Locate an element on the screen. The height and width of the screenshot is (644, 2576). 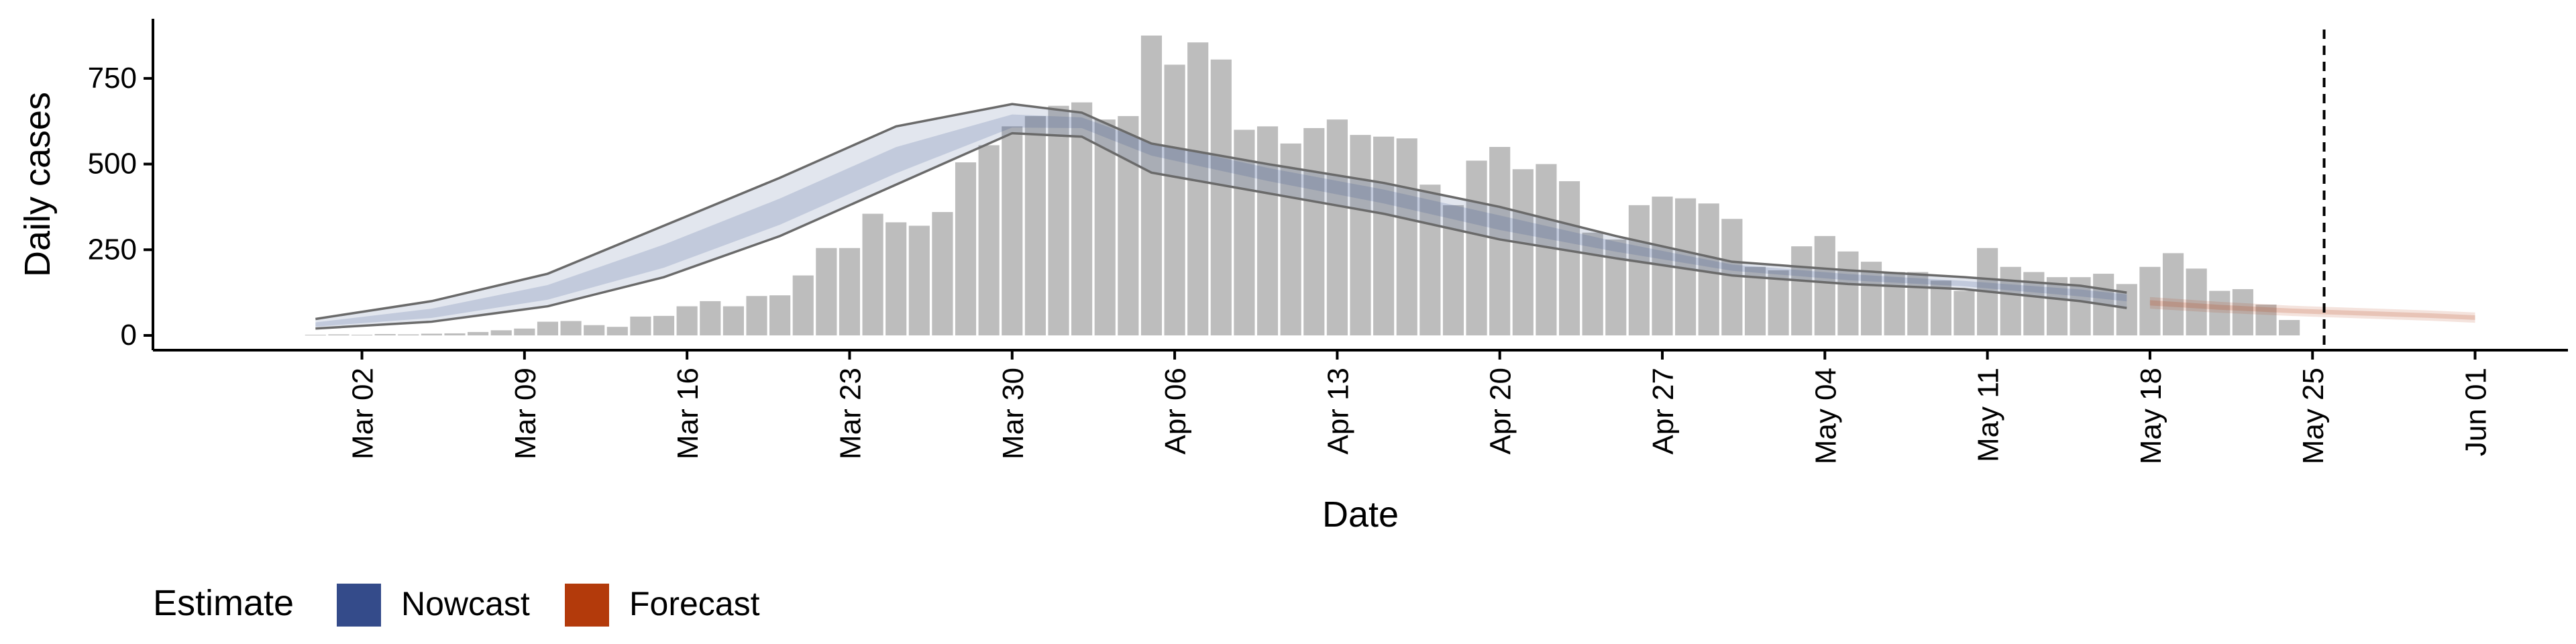
x-tick-label: Apr 20 is located at coordinates (1501, 411).